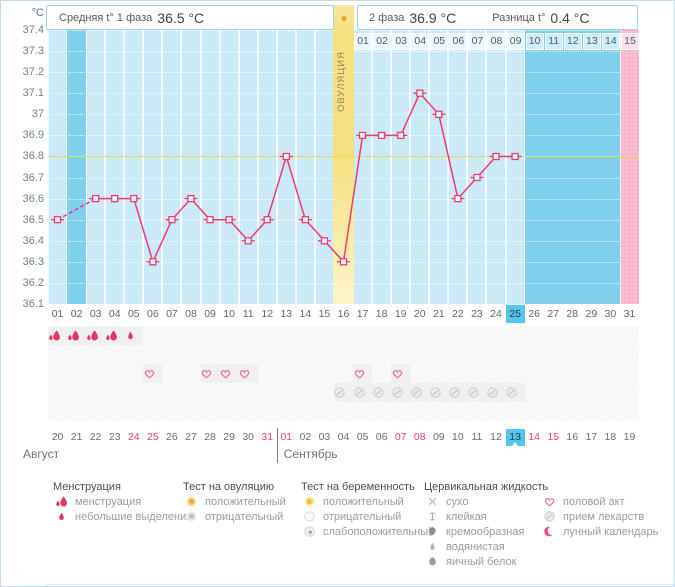 Image resolution: width=675 pixels, height=587 pixels. What do you see at coordinates (553, 314) in the screenshot?
I see `cycle-day-label: 27` at bounding box center [553, 314].